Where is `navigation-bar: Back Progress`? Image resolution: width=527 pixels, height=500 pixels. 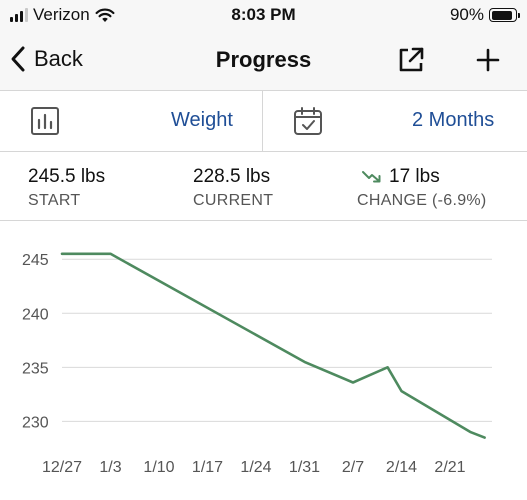 navigation-bar: Back Progress is located at coordinates (263, 61).